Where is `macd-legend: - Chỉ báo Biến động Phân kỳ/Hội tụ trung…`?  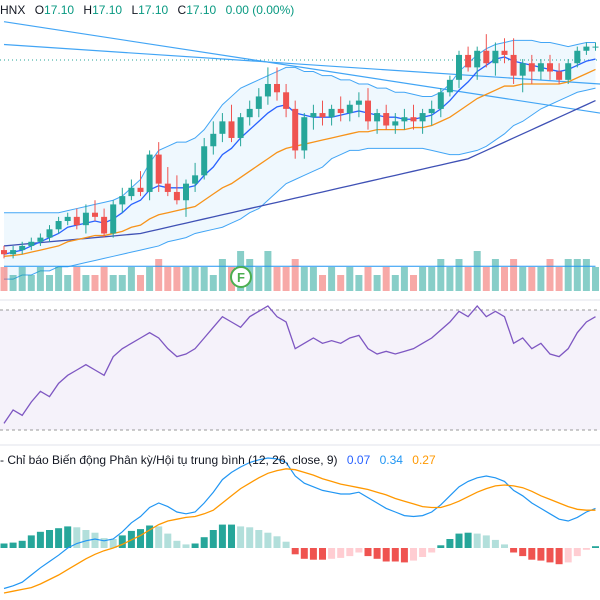 macd-legend: - Chỉ báo Biến động Phân kỳ/Hội tụ trung… is located at coordinates (218, 460).